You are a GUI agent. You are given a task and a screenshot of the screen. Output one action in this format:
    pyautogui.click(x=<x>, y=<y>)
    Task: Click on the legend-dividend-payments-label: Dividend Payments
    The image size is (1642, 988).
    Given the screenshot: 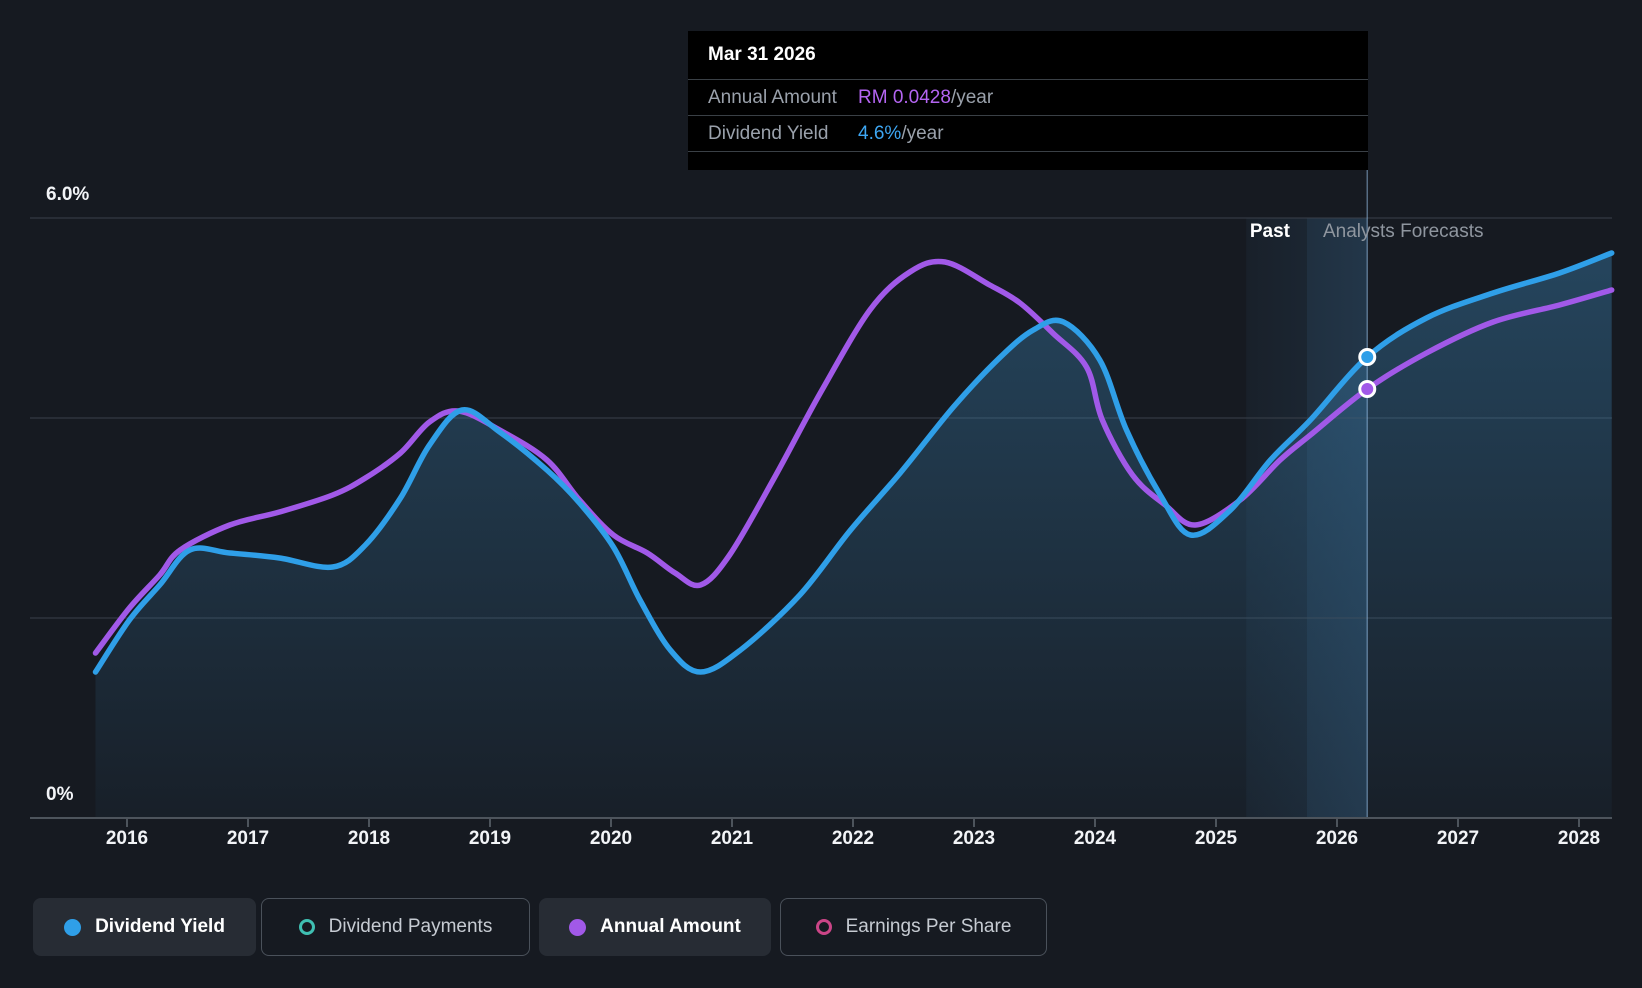 What is the action you would take?
    pyautogui.click(x=410, y=926)
    